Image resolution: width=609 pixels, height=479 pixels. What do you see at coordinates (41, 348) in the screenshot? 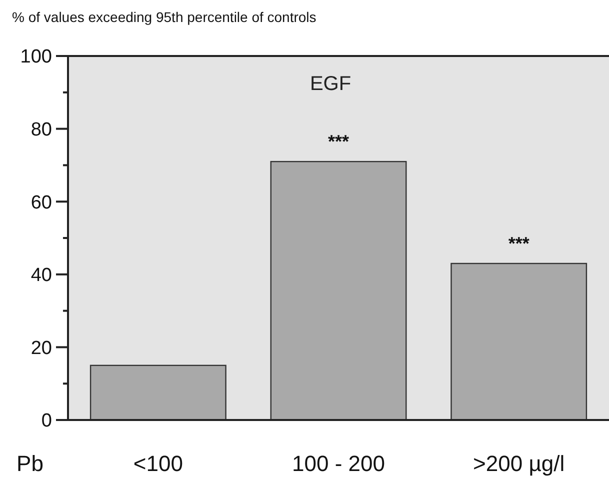
I see `y-tick-label: 20` at bounding box center [41, 348].